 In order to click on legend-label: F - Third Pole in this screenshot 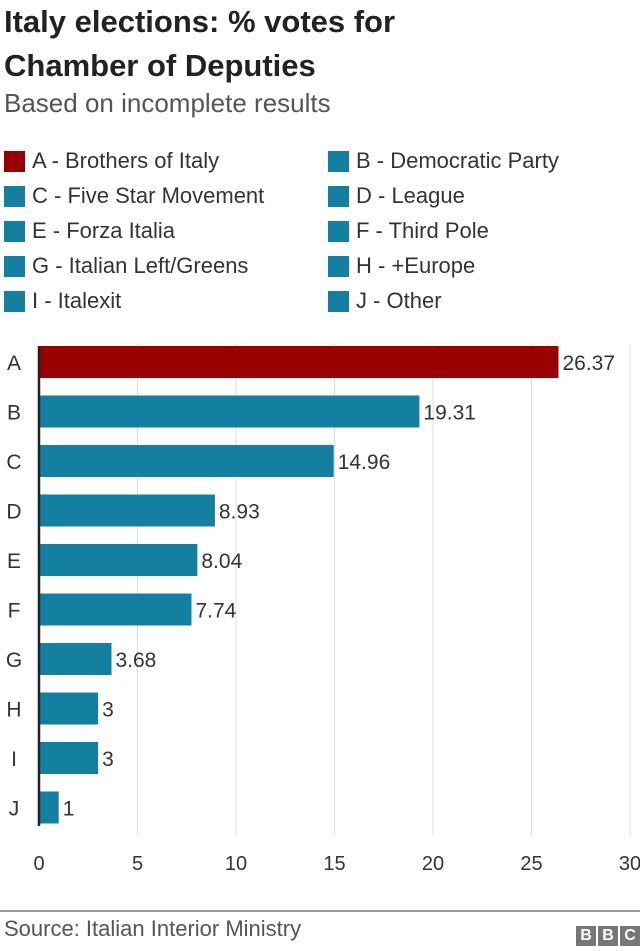, I will do `click(422, 230)`.